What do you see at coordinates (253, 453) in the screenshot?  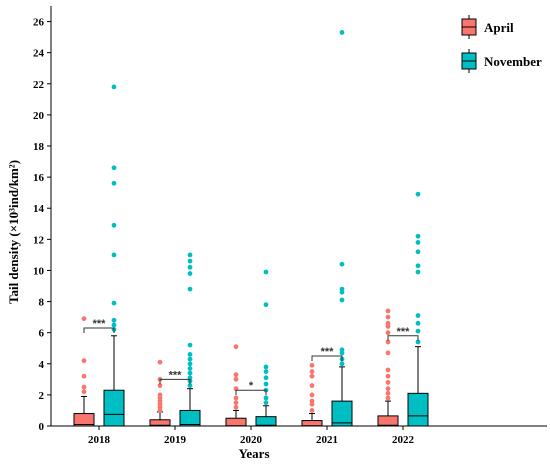 I see `x-axis-title: Years` at bounding box center [253, 453].